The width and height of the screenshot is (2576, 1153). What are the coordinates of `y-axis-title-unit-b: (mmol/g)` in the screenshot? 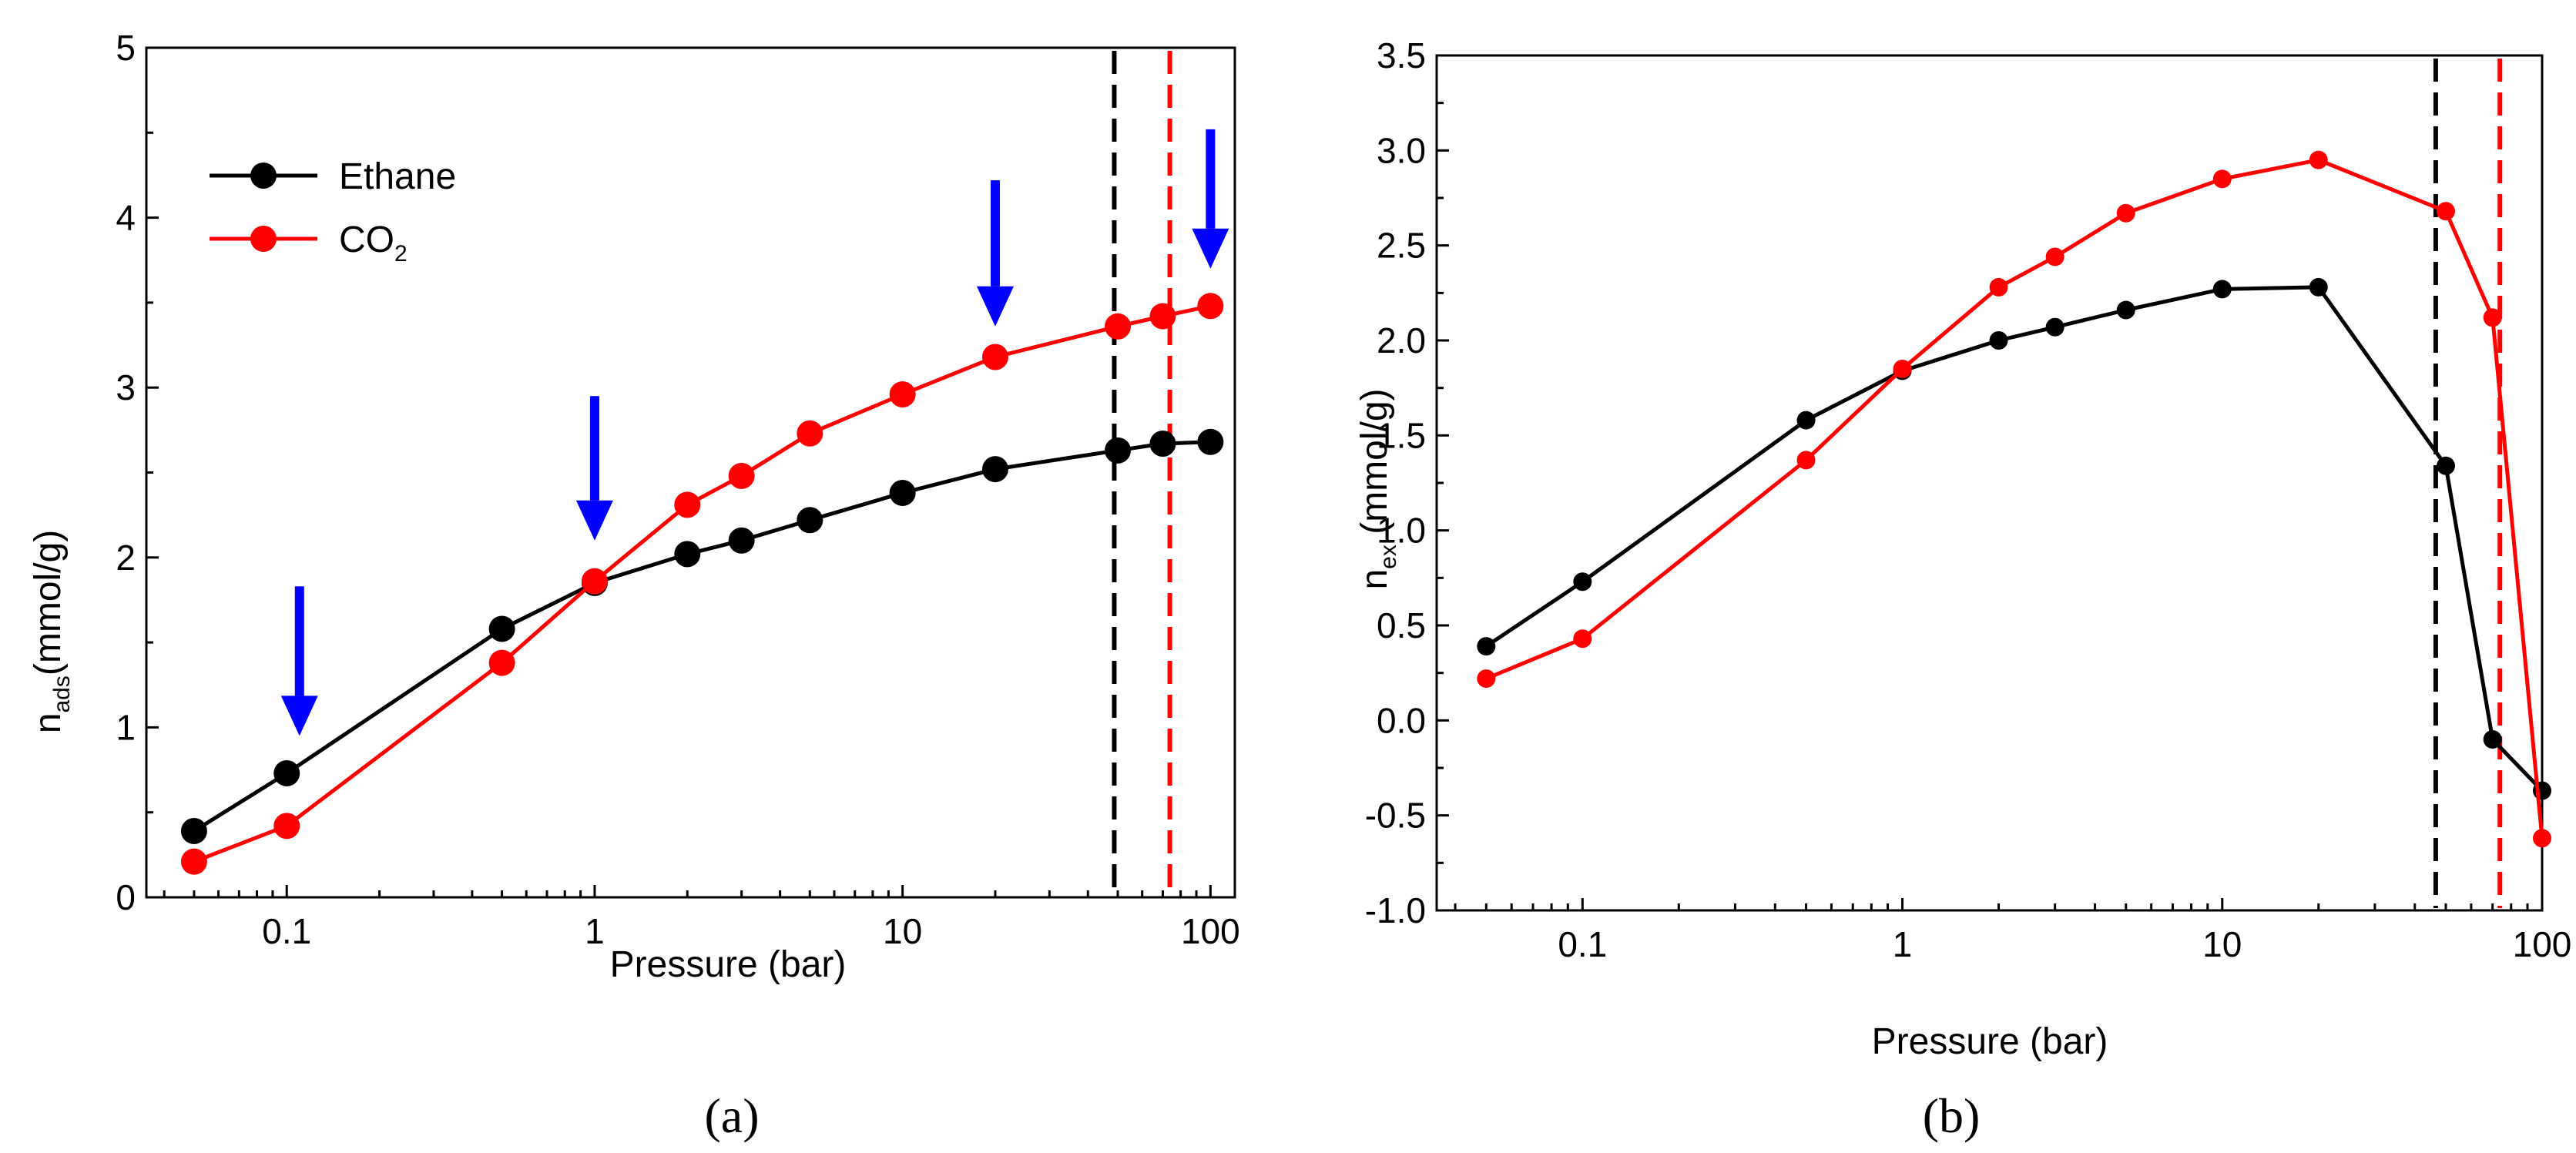 It's located at (1374, 467).